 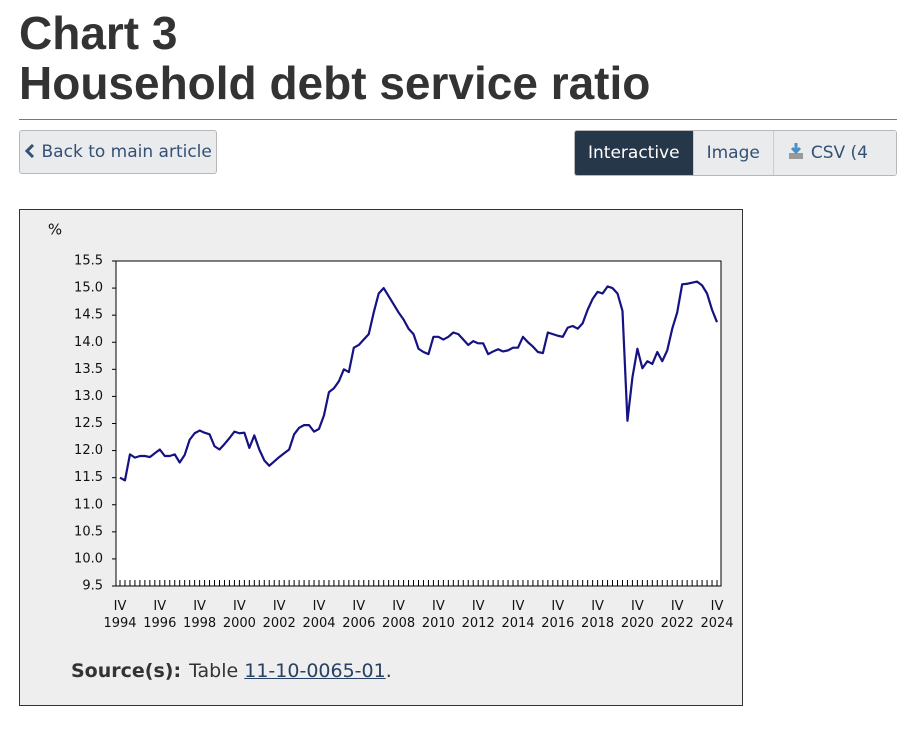 What do you see at coordinates (315, 671) in the screenshot?
I see `source-link: 11-10-0065-01` at bounding box center [315, 671].